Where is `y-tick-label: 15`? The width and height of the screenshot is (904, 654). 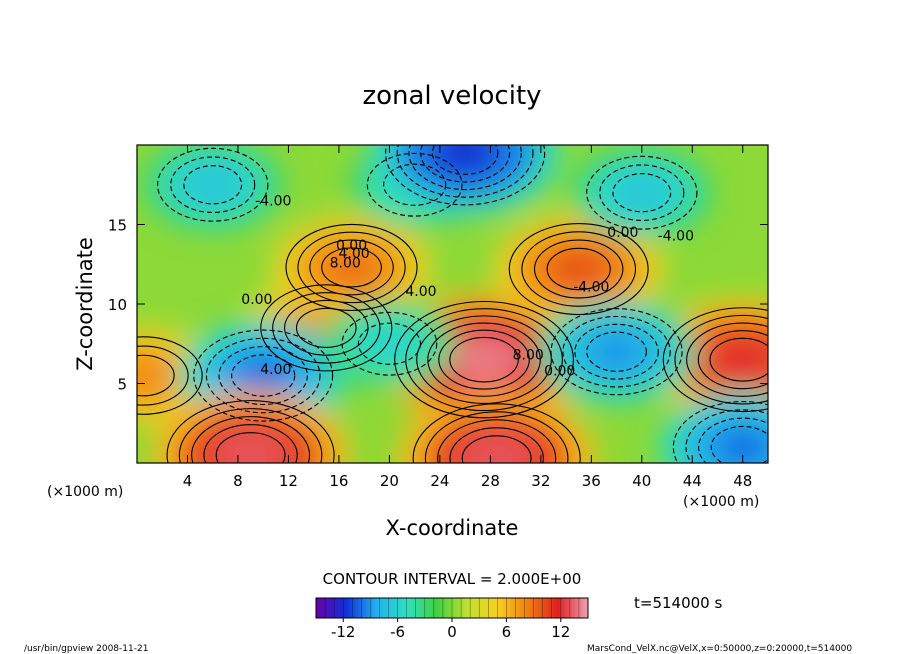 y-tick-label: 15 is located at coordinates (117, 226).